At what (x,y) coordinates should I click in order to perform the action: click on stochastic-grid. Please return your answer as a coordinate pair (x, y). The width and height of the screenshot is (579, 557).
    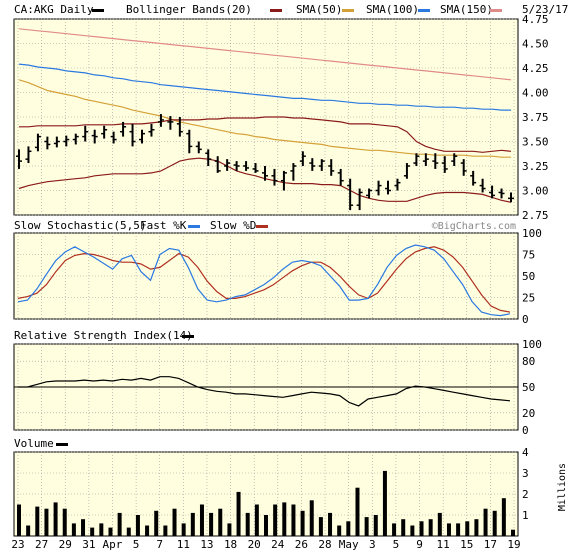
    Looking at the image, I should click on (266, 276).